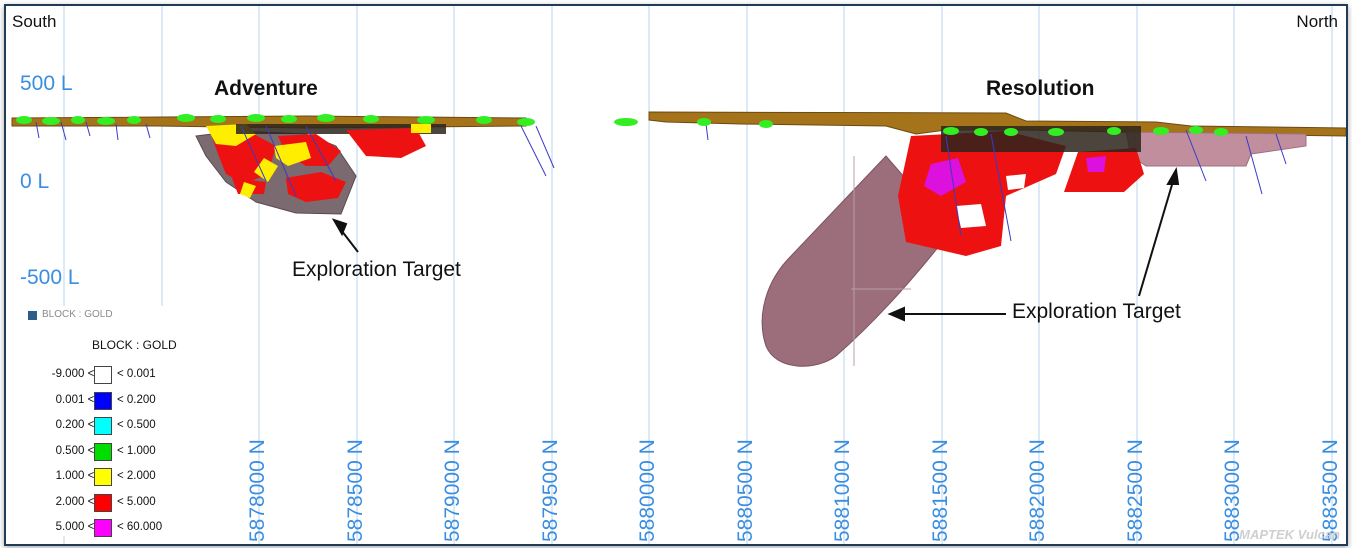  Describe the element at coordinates (136, 450) in the screenshot. I see `legend-upper-bound: < 1.000` at that location.